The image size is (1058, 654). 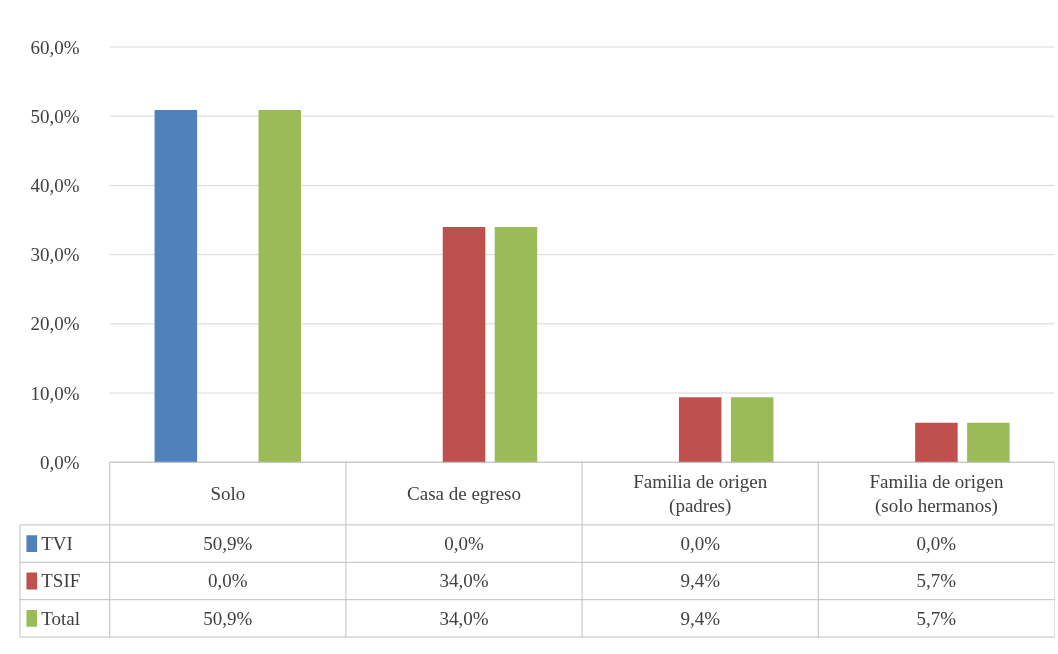 What do you see at coordinates (700, 494) in the screenshot?
I see `x-tick-label: Familia de origen (padres)` at bounding box center [700, 494].